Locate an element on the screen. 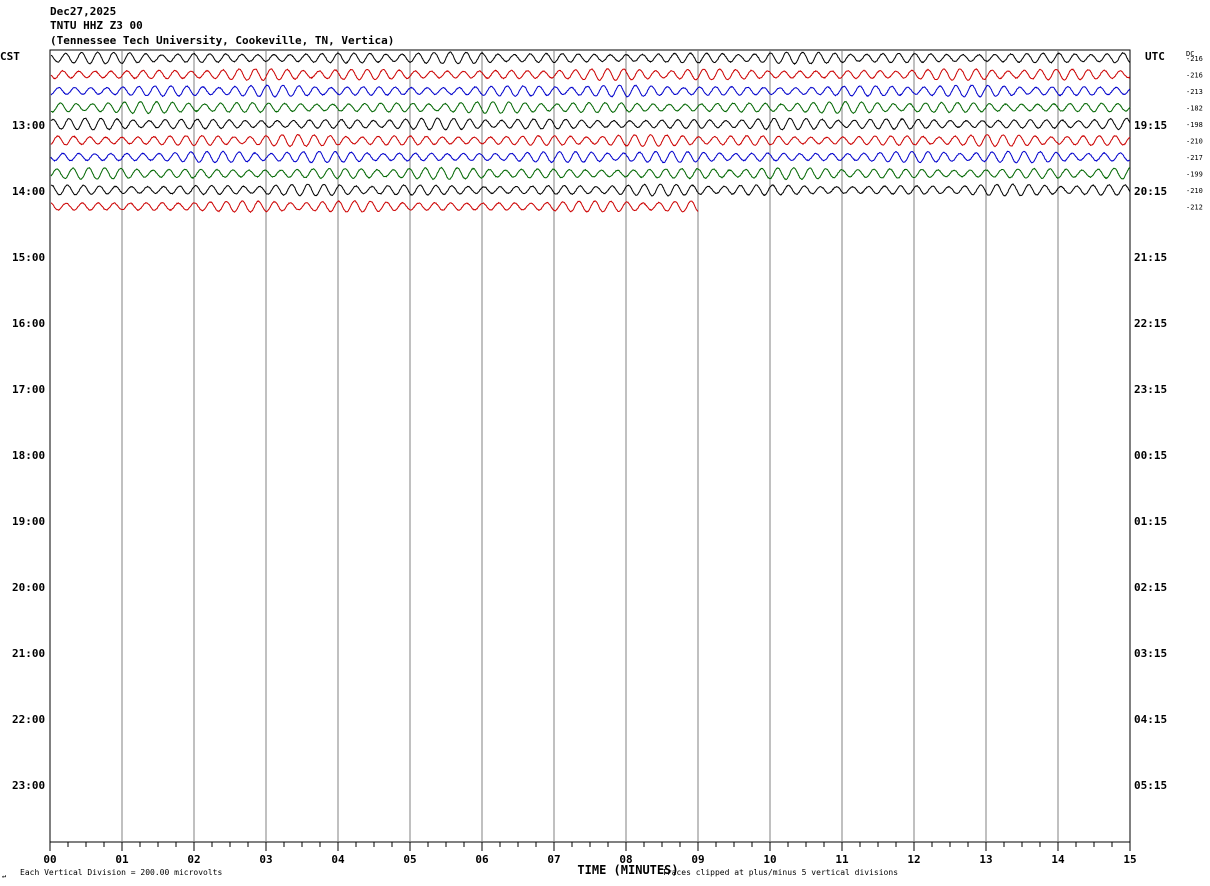 This screenshot has height=886, width=1210. x-tick-label: 14 is located at coordinates (1058, 859).